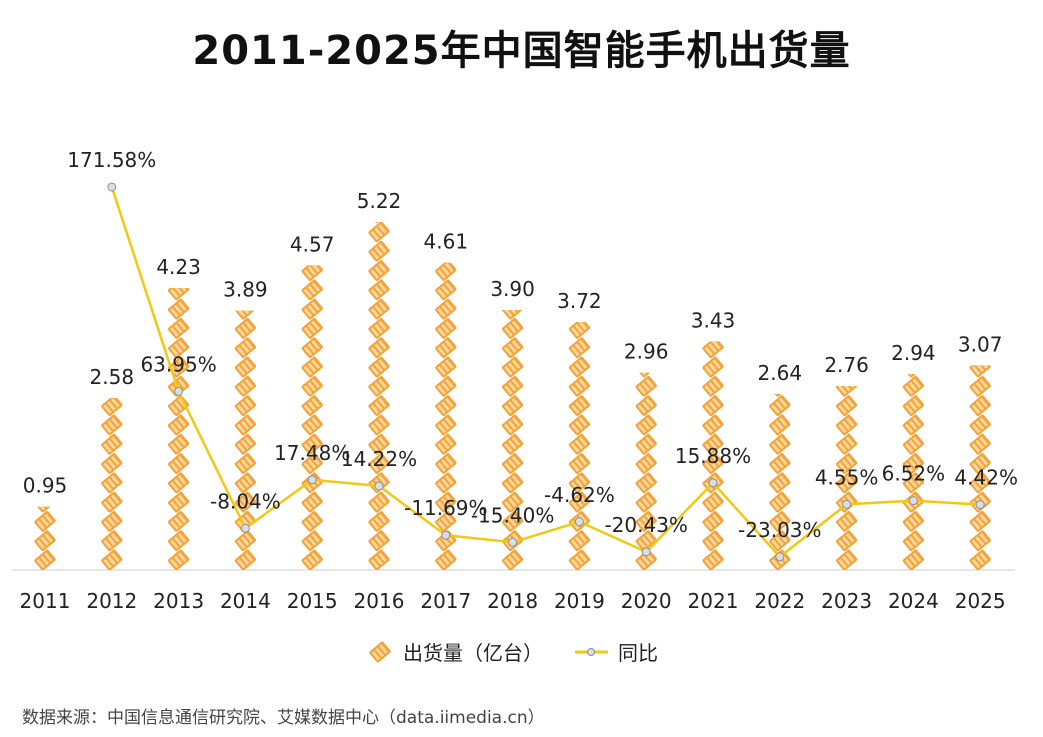  What do you see at coordinates (380, 652) in the screenshot?
I see `legend-bar-icon` at bounding box center [380, 652].